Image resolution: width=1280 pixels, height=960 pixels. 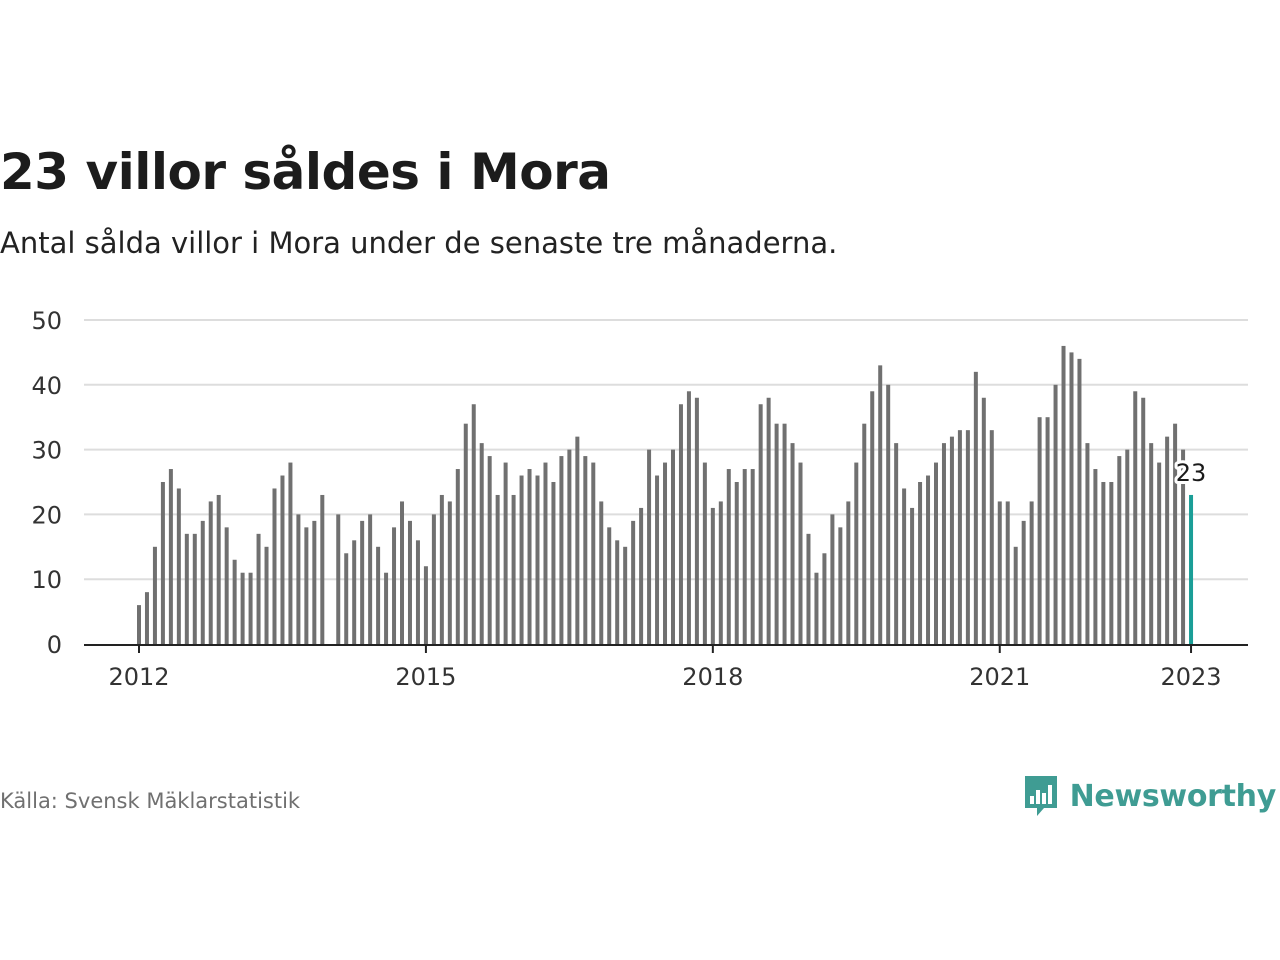 I want to click on brand-logo: Newsworthy, so click(x=1149, y=796).